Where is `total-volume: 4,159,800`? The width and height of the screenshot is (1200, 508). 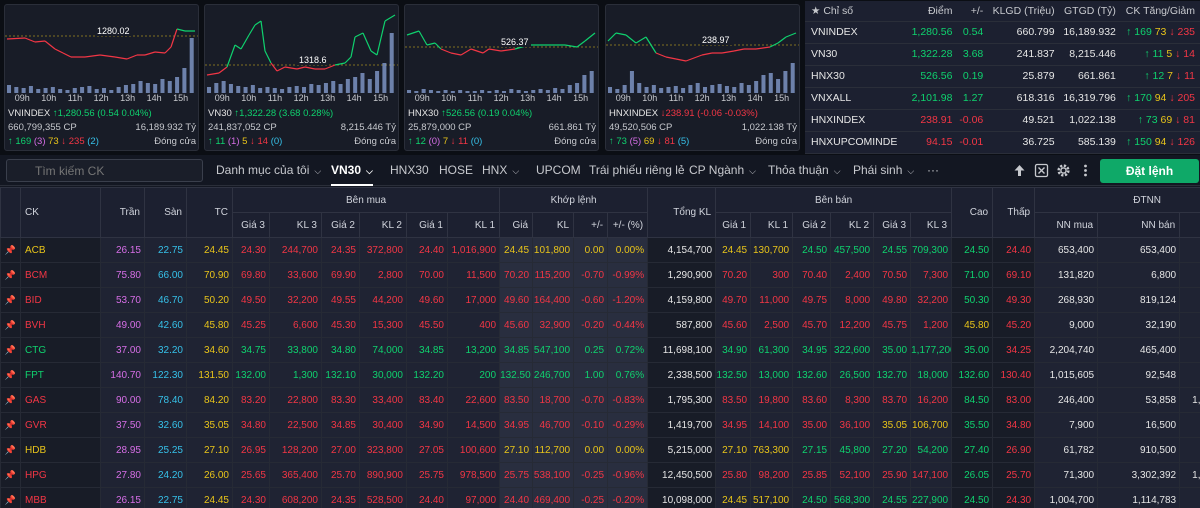 total-volume: 4,159,800 is located at coordinates (682, 300).